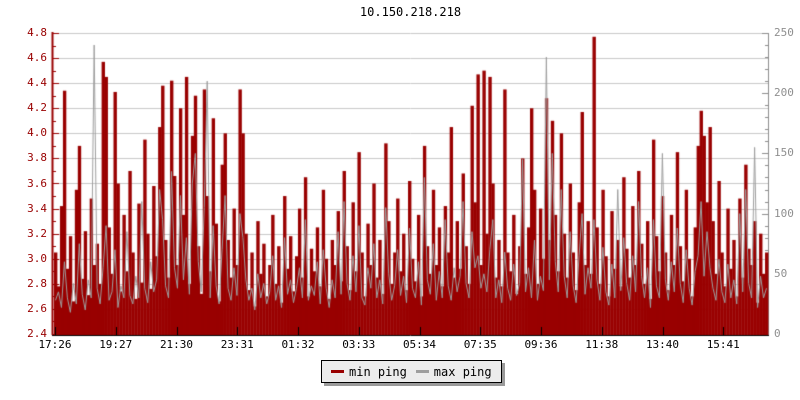 The image size is (800, 400). I want to click on x-tick-label: 03:33, so click(359, 344).